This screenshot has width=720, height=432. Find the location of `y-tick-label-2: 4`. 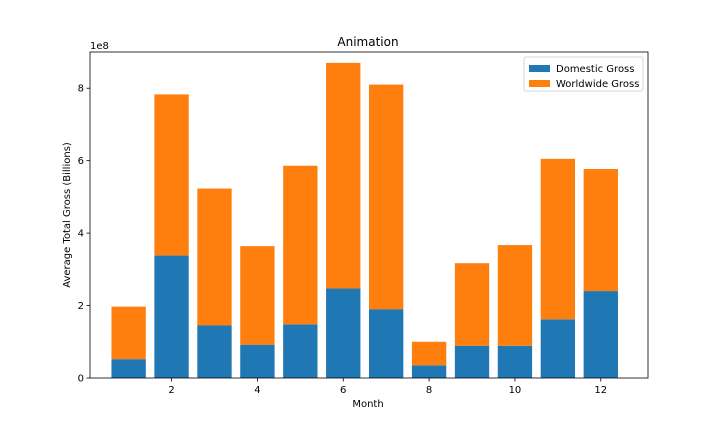

y-tick-label-2: 4 is located at coordinates (81, 234).